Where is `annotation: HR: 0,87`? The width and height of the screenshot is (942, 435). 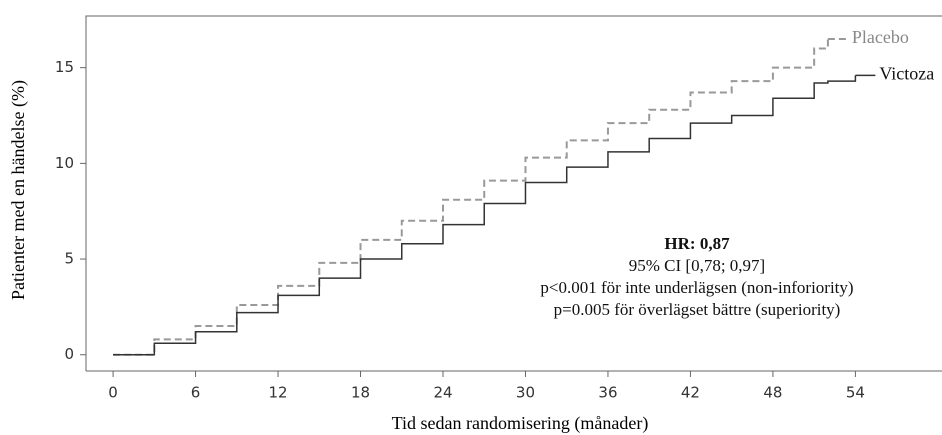
annotation: HR: 0,87 is located at coordinates (697, 243).